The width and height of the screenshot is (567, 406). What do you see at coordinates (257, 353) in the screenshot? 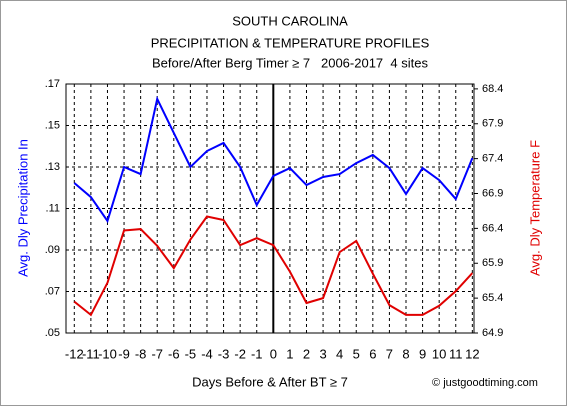
I see `x-tick-label: -1` at bounding box center [257, 353].